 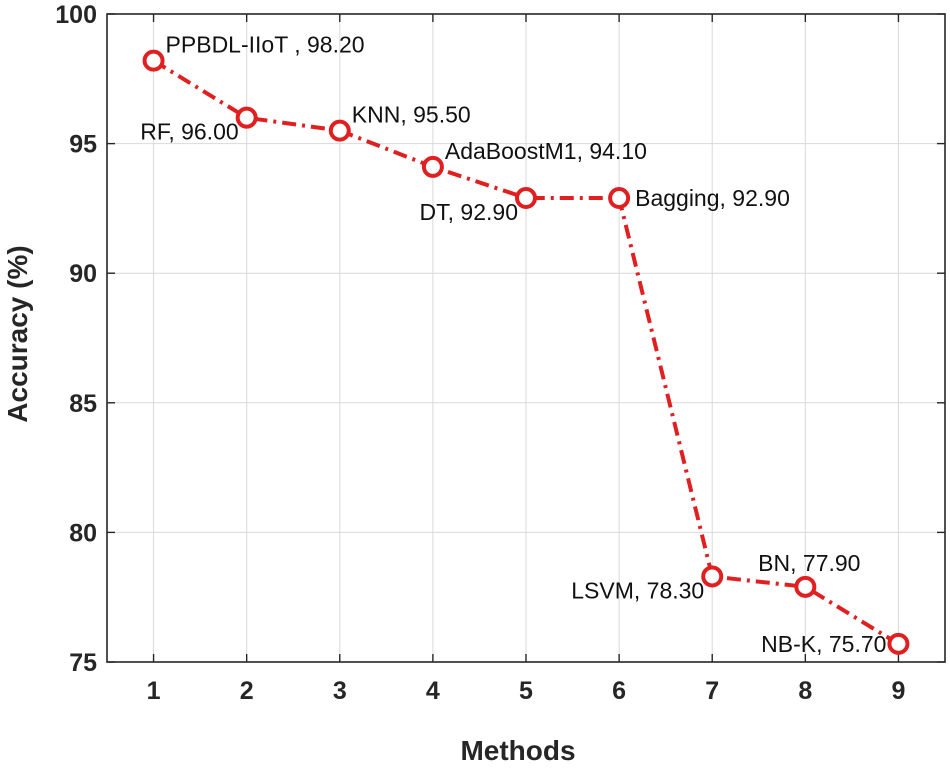 What do you see at coordinates (340, 691) in the screenshot?
I see `x-tick-label: 3` at bounding box center [340, 691].